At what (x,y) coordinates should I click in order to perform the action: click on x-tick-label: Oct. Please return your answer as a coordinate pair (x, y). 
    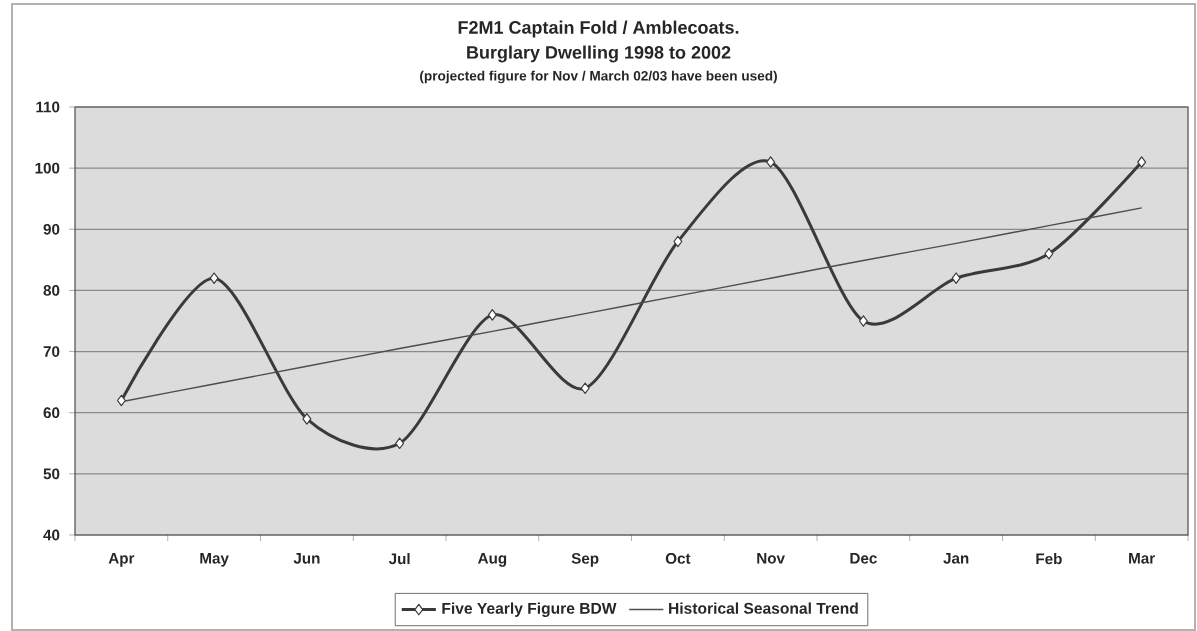
    Looking at the image, I should click on (678, 558).